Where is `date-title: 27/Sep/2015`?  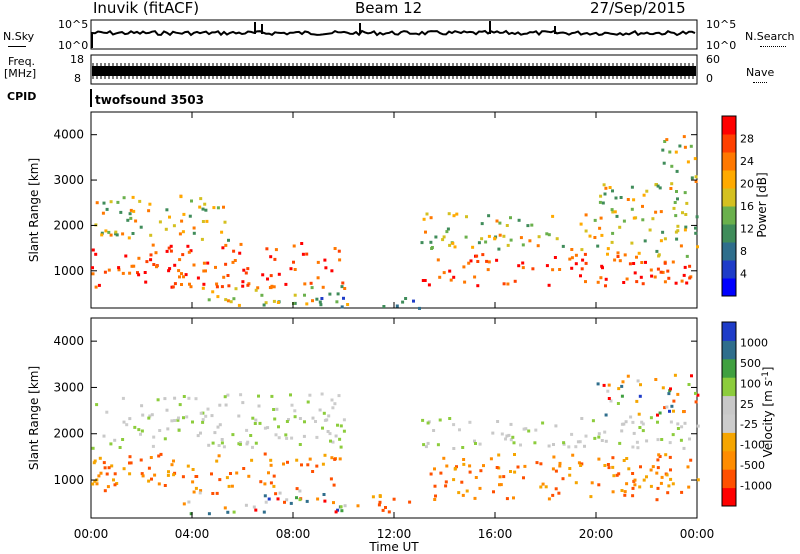
date-title: 27/Sep/2015 is located at coordinates (638, 8).